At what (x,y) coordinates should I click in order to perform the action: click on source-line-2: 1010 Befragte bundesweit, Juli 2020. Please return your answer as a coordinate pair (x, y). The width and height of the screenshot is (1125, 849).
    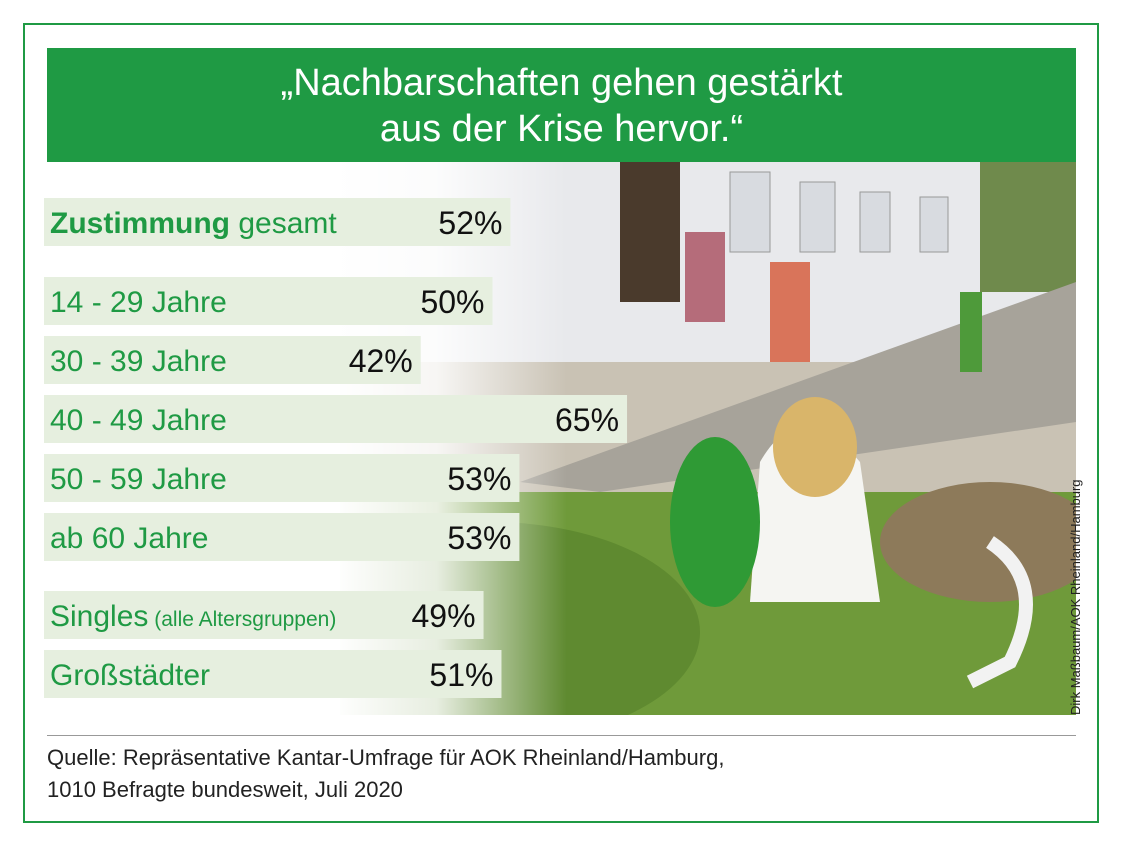
    Looking at the image, I should click on (225, 789).